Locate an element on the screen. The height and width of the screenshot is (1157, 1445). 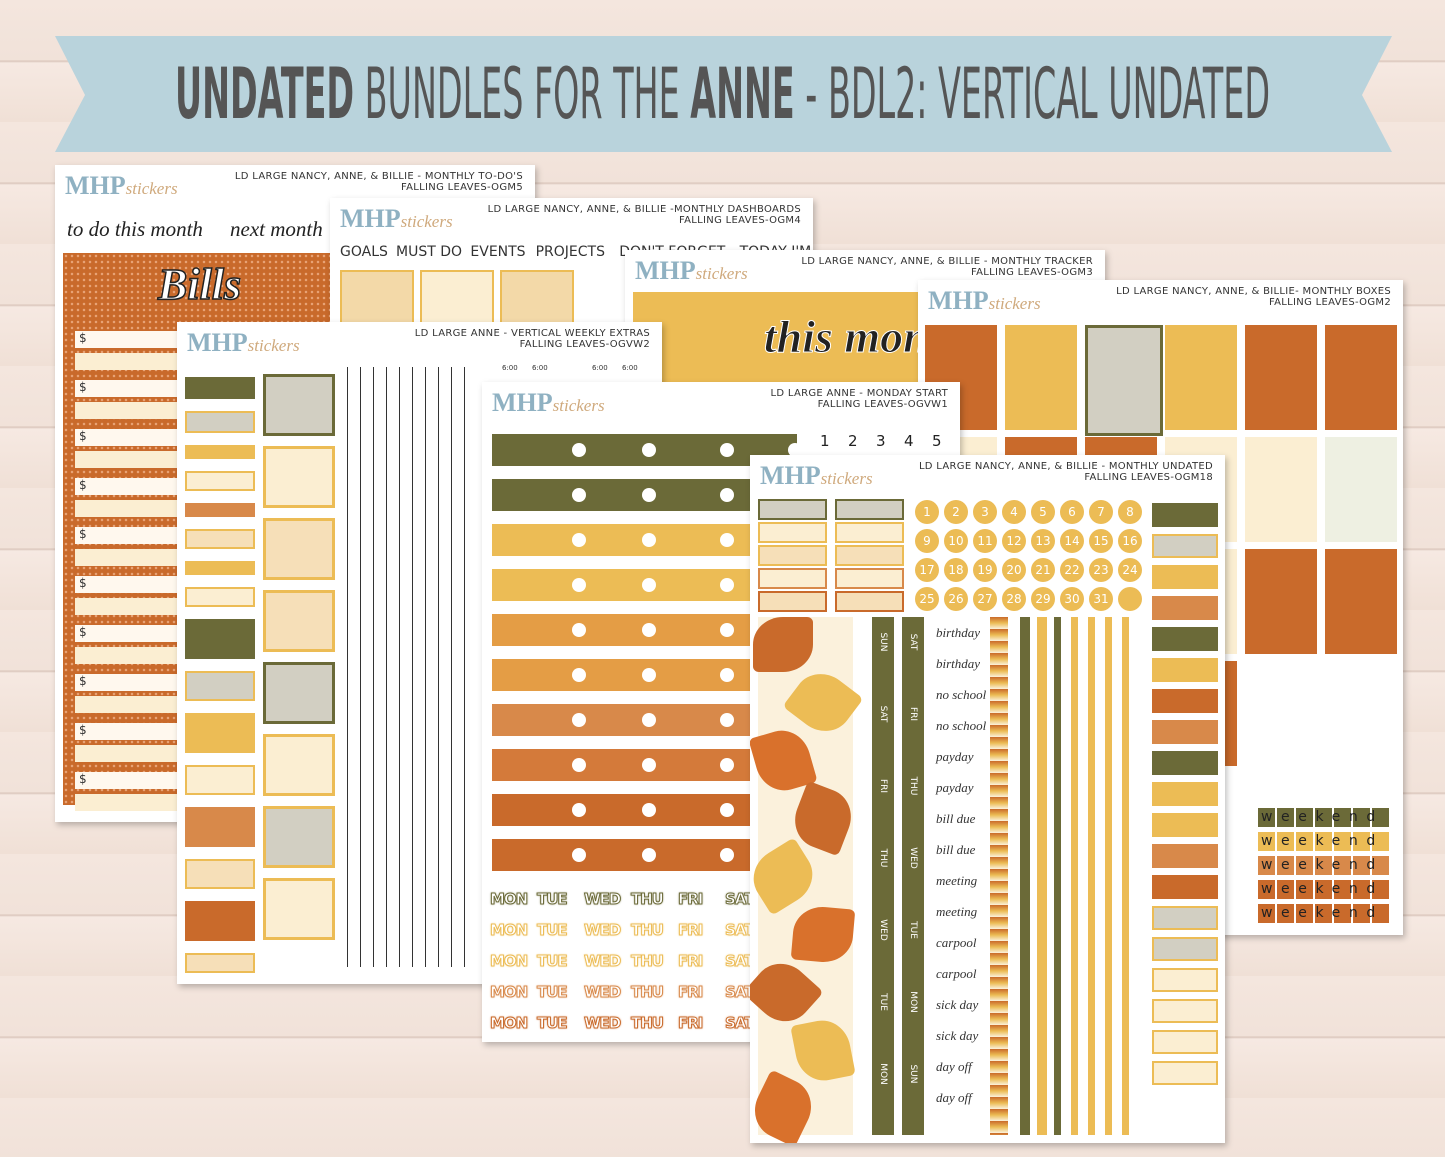
number-circle: 20 is located at coordinates (1014, 570).